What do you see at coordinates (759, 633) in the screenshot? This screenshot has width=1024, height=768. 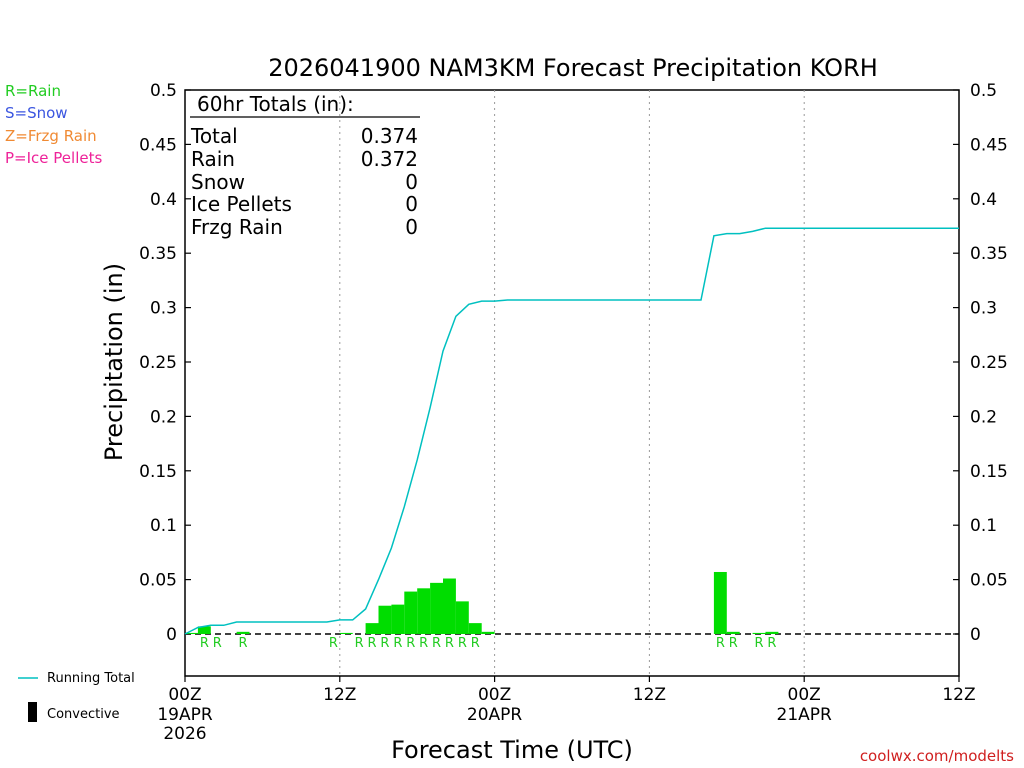 I see `precip-bar-h45` at bounding box center [759, 633].